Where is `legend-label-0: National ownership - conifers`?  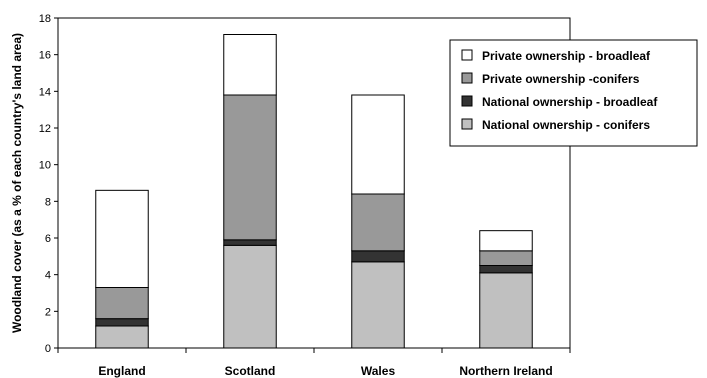
legend-label-0: National ownership - conifers is located at coordinates (566, 125).